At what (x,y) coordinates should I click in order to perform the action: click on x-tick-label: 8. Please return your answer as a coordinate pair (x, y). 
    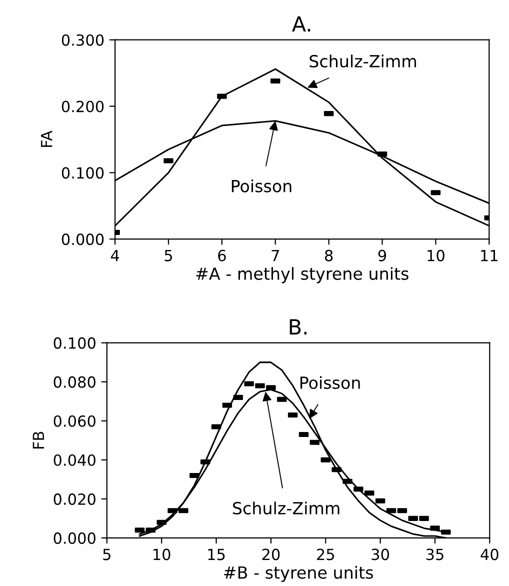
    Looking at the image, I should click on (328, 256).